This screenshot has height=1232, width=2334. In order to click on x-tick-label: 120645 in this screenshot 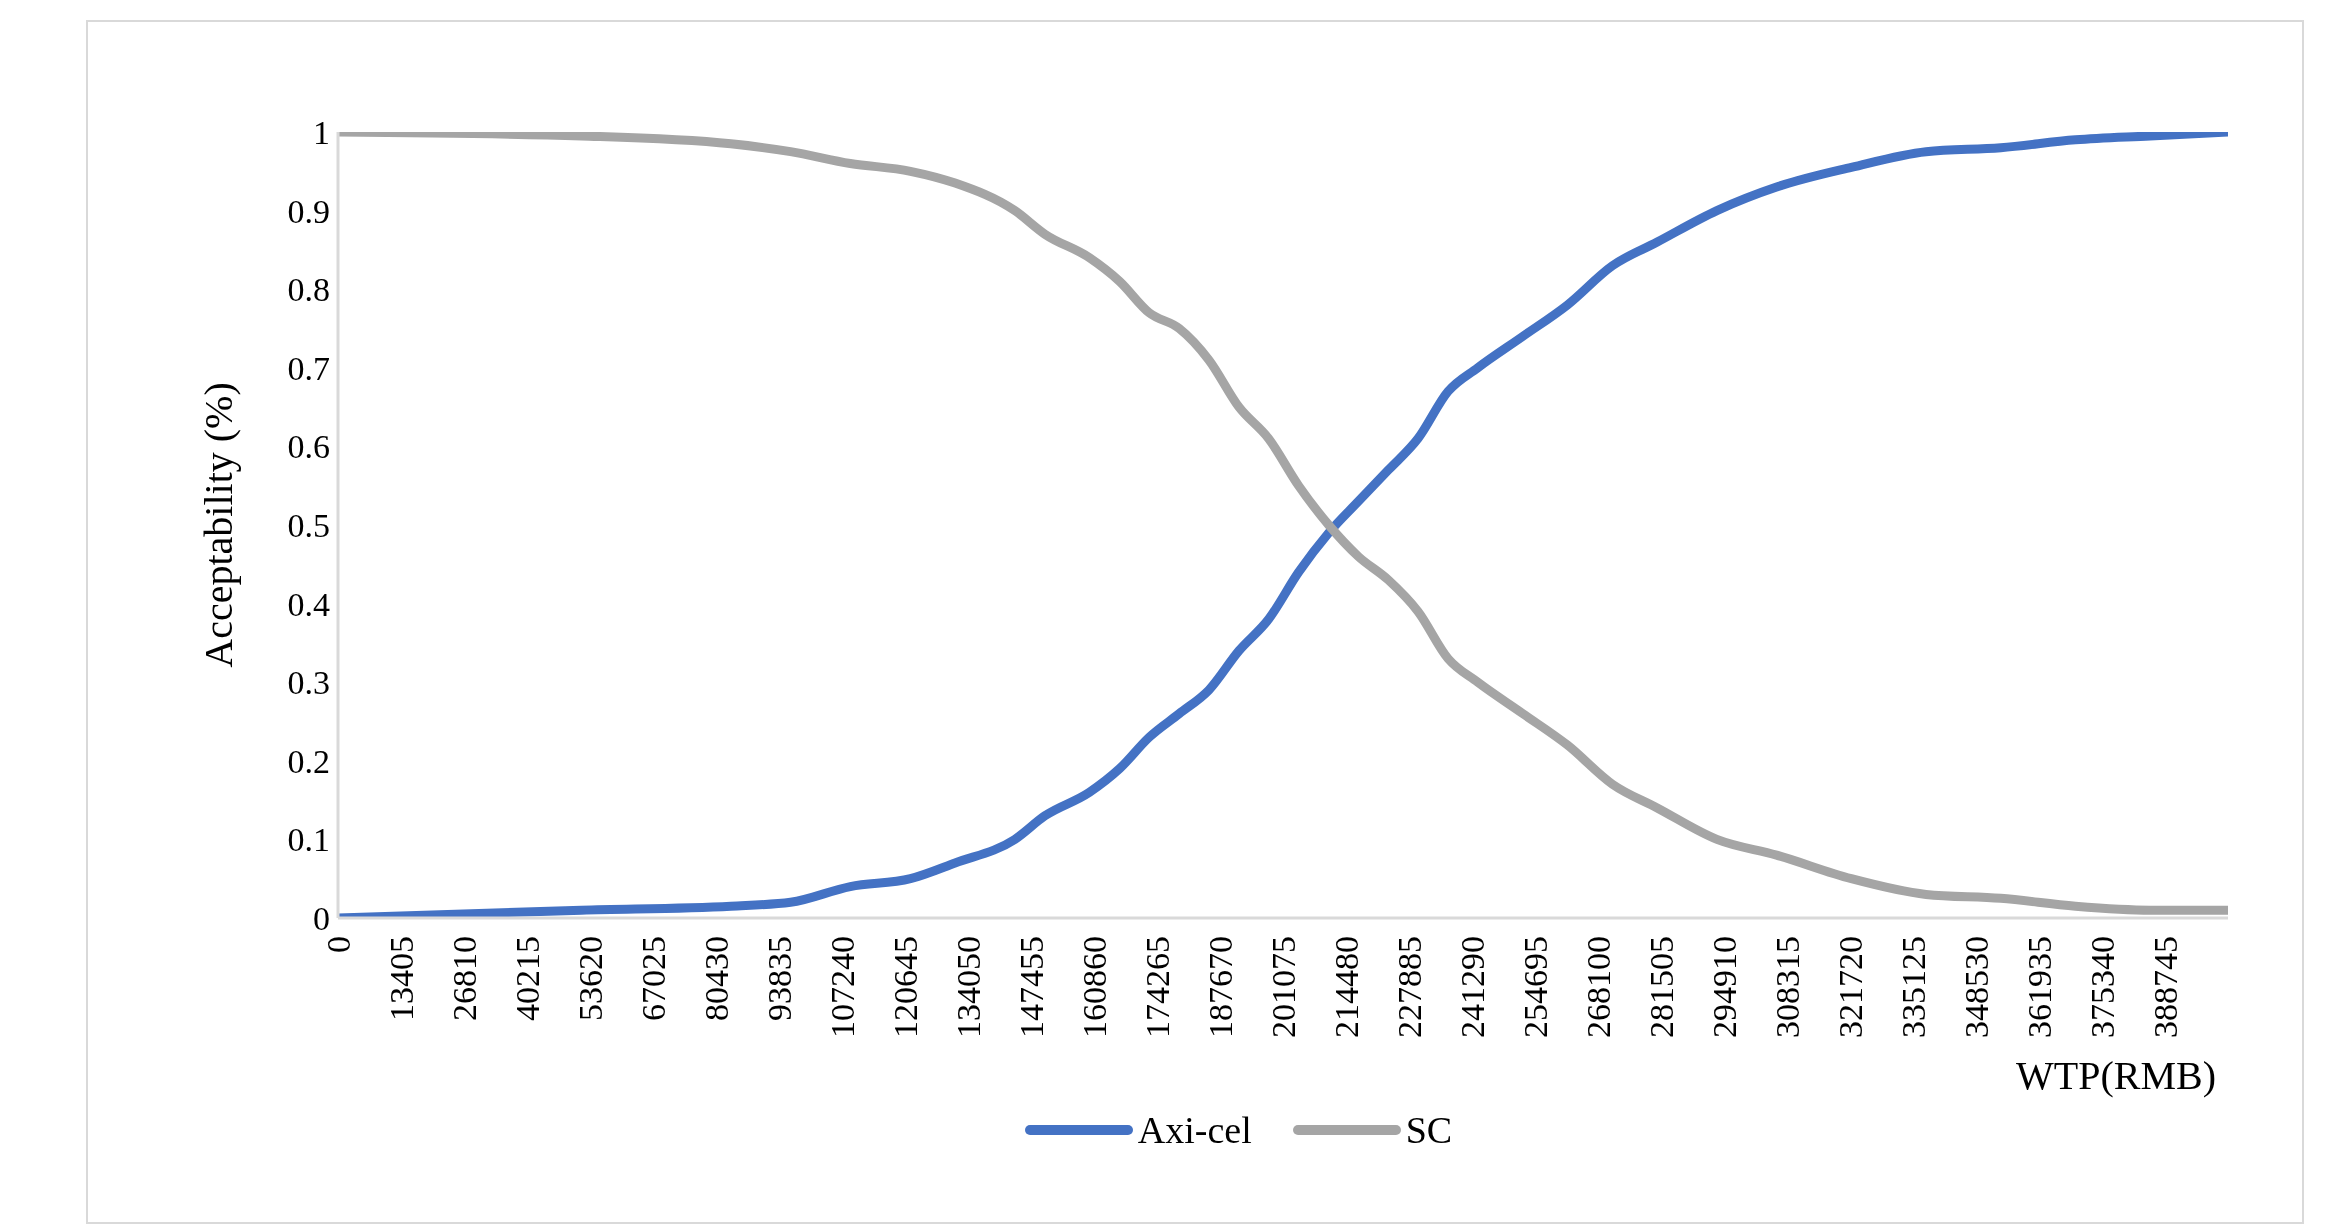, I will do `click(905, 987)`.